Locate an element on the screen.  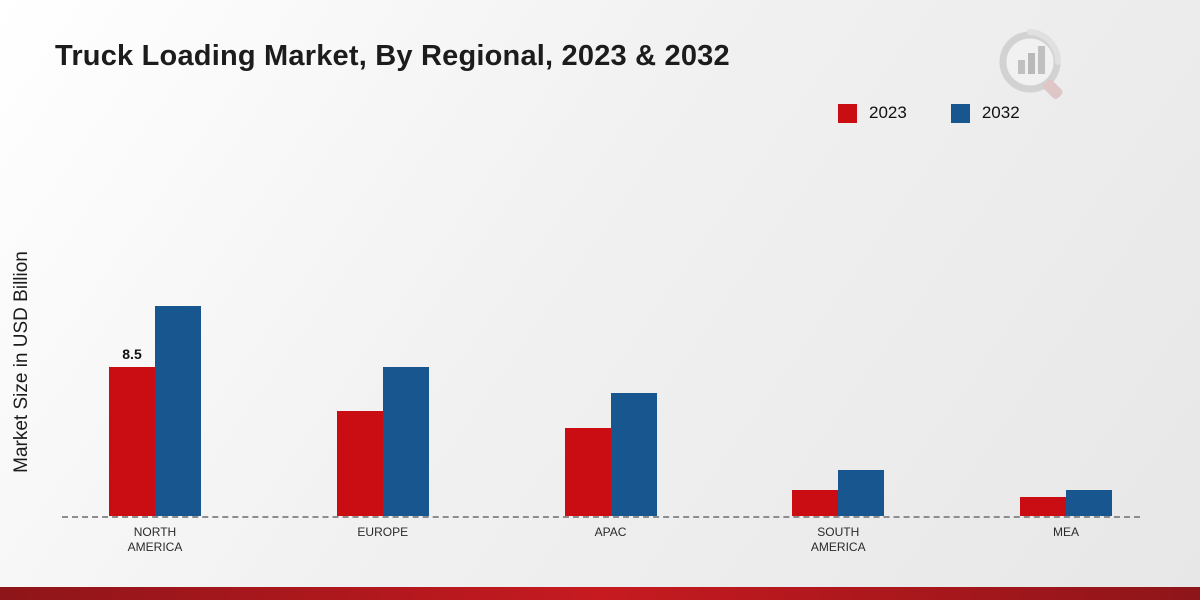
legend-swatch-2023 is located at coordinates (847, 113).